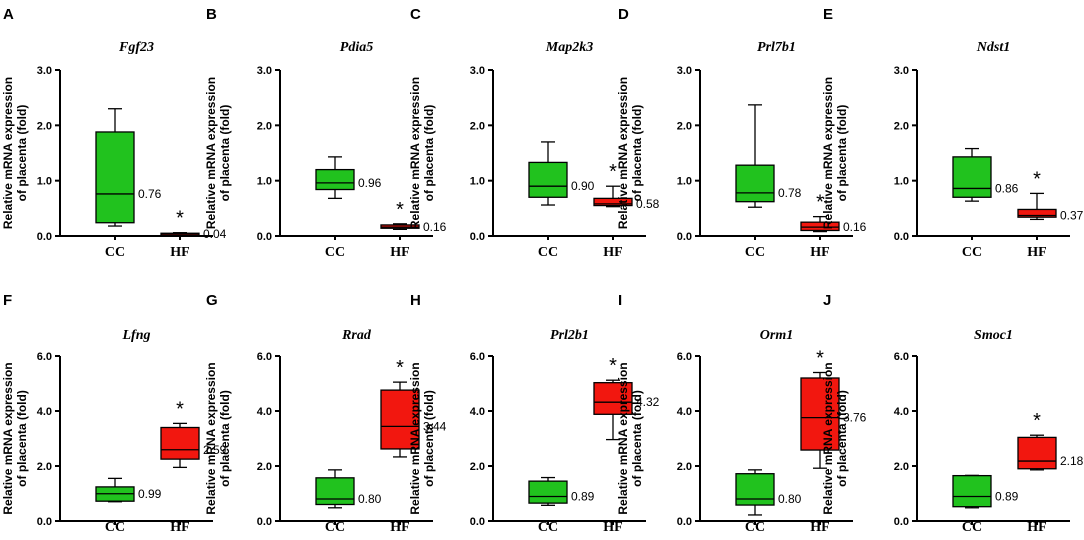 Image resolution: width=1084 pixels, height=540 pixels. What do you see at coordinates (648, 204) in the screenshot?
I see `median-label: 0.58` at bounding box center [648, 204].